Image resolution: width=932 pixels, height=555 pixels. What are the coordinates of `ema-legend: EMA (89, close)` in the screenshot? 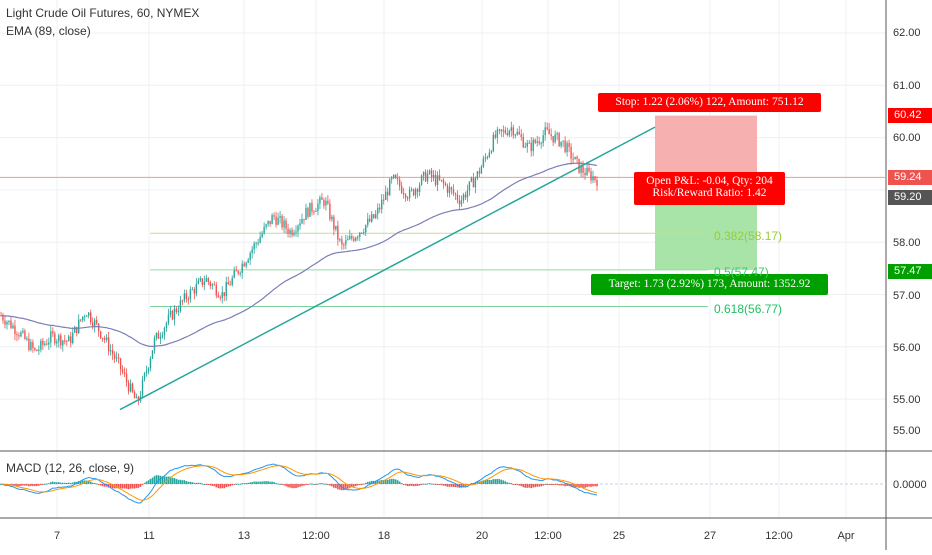 It's located at (48, 31).